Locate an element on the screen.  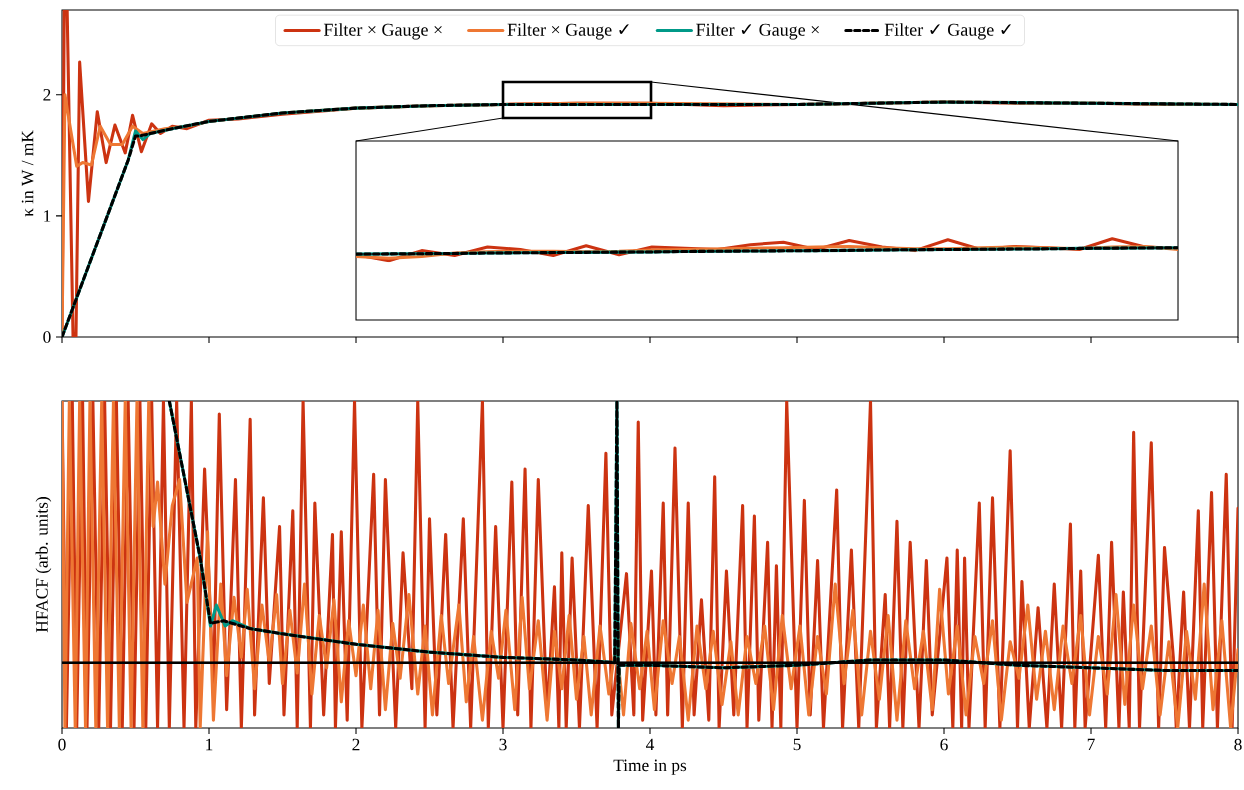
legend-label: Filter × Gauge ✓ is located at coordinates (568, 31).